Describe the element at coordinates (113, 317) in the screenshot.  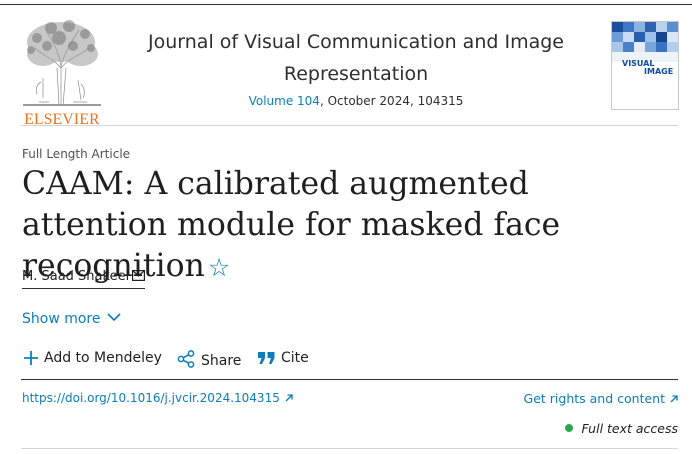
I see `chevron-down-icon` at that location.